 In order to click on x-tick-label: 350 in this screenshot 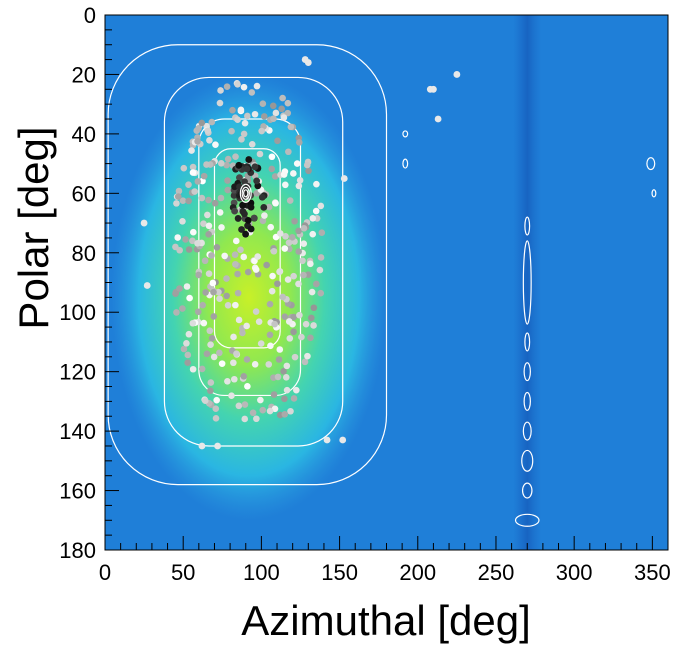, I will do `click(652, 572)`.